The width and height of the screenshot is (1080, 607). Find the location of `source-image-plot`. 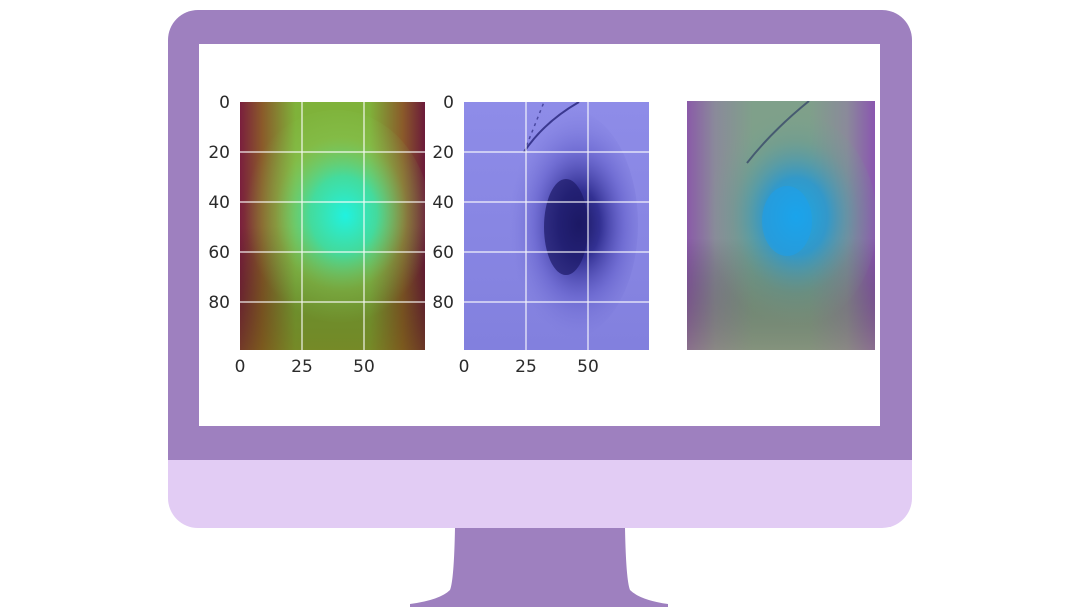

source-image-plot is located at coordinates (556, 226).